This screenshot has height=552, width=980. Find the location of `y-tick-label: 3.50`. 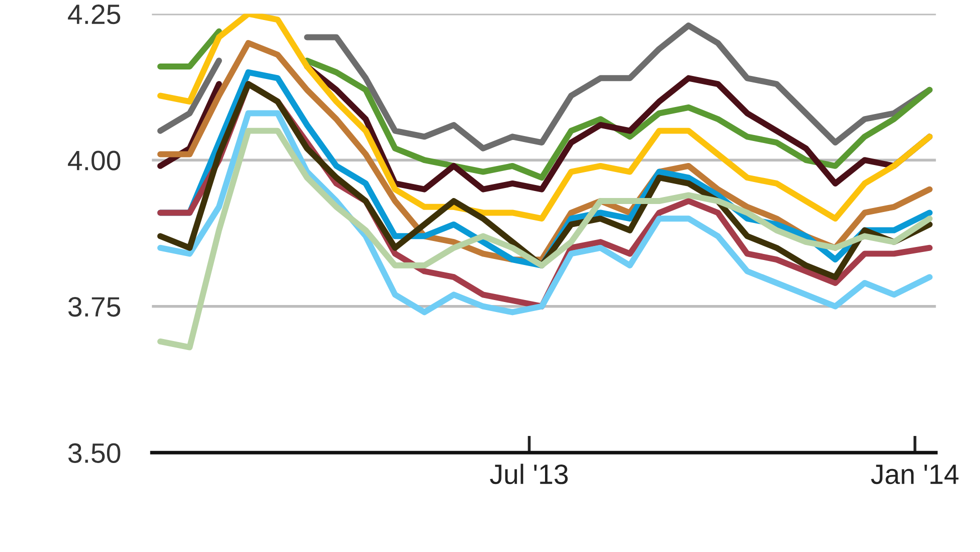

y-tick-label: 3.50 is located at coordinates (94, 453).